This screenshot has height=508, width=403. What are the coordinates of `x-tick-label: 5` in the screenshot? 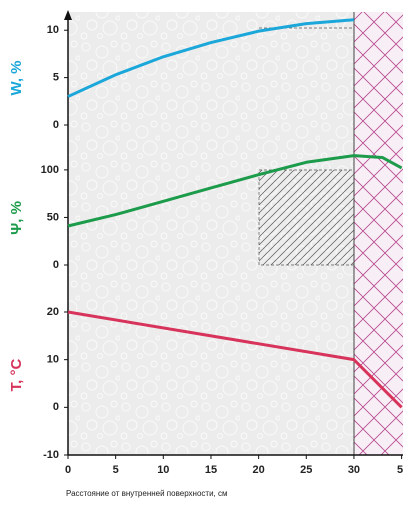 It's located at (116, 470).